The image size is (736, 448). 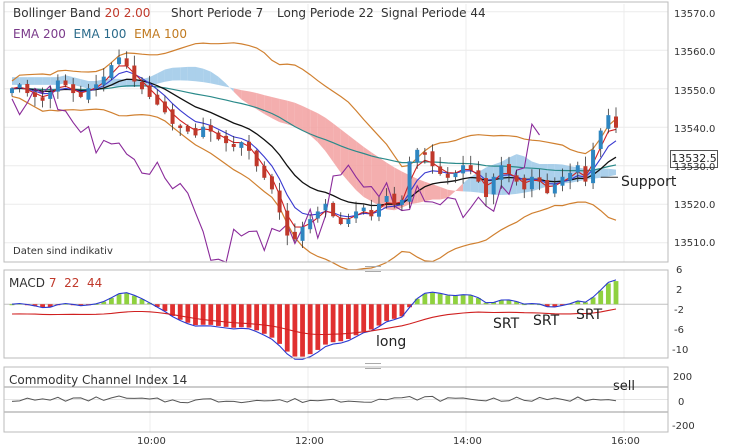 What do you see at coordinates (175, 34) in the screenshot?
I see `ema3-value: 100` at bounding box center [175, 34].